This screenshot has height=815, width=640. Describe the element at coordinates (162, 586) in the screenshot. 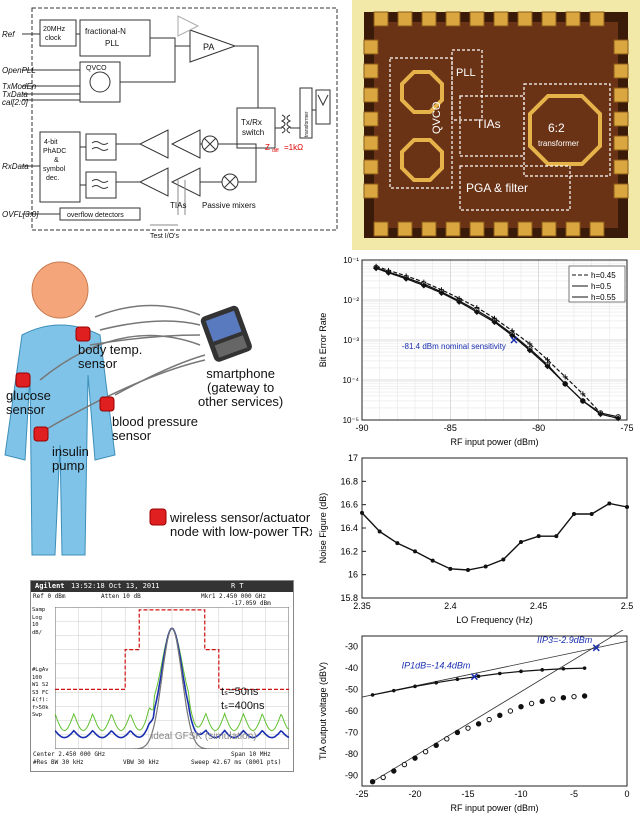

I see `spectrum-header: Agilent 13:52:18 Oct 13, 2011 R T` at that location.